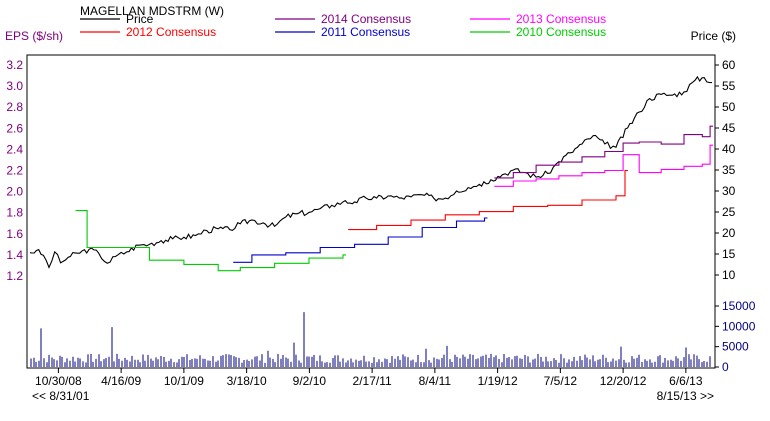 This screenshot has height=421, width=770. What do you see at coordinates (725, 367) in the screenshot?
I see `volume-tick-label: 0` at bounding box center [725, 367].